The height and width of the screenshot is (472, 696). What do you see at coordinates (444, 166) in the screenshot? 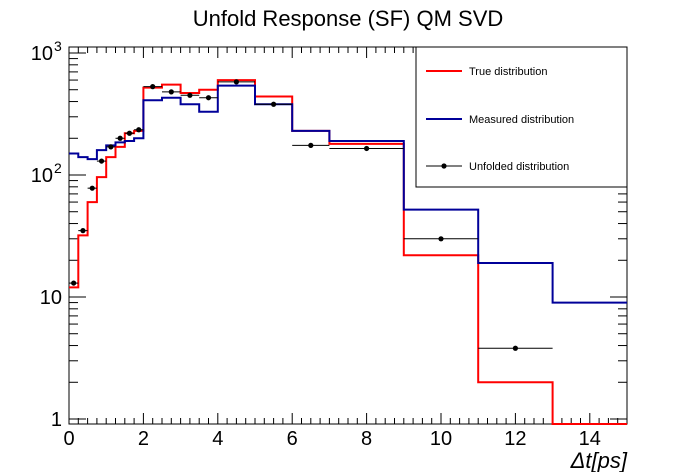
I see `legend-swatch-unfolded-marker` at bounding box center [444, 166].